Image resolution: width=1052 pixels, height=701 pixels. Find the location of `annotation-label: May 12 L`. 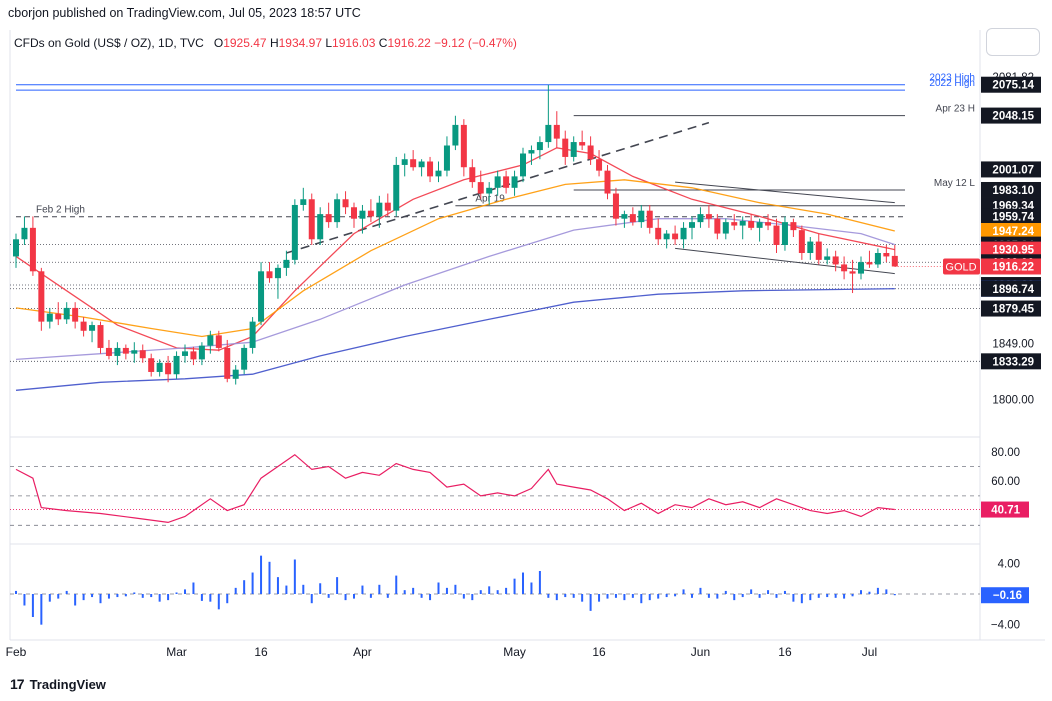

annotation-label: May 12 L is located at coordinates (955, 183).